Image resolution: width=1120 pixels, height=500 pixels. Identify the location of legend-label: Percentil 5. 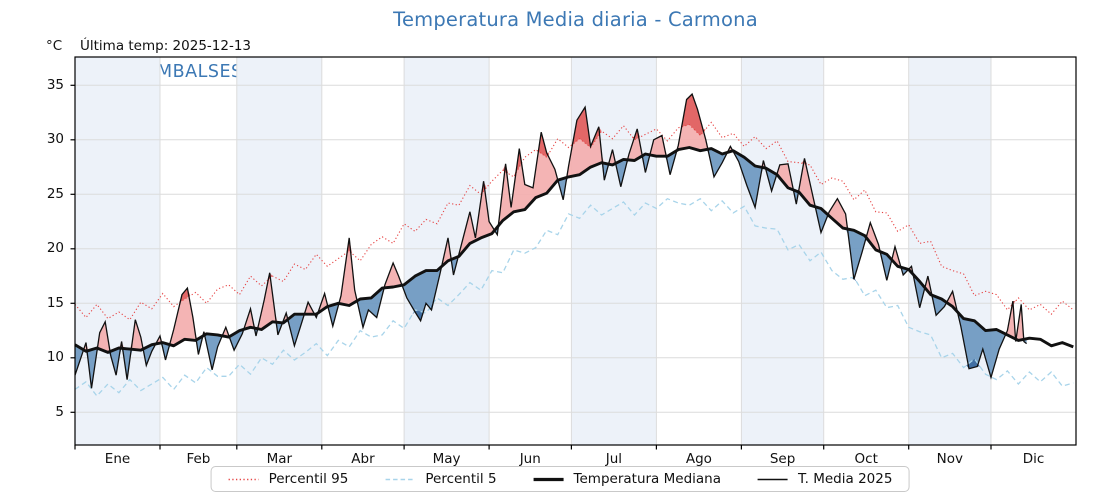
(461, 479).